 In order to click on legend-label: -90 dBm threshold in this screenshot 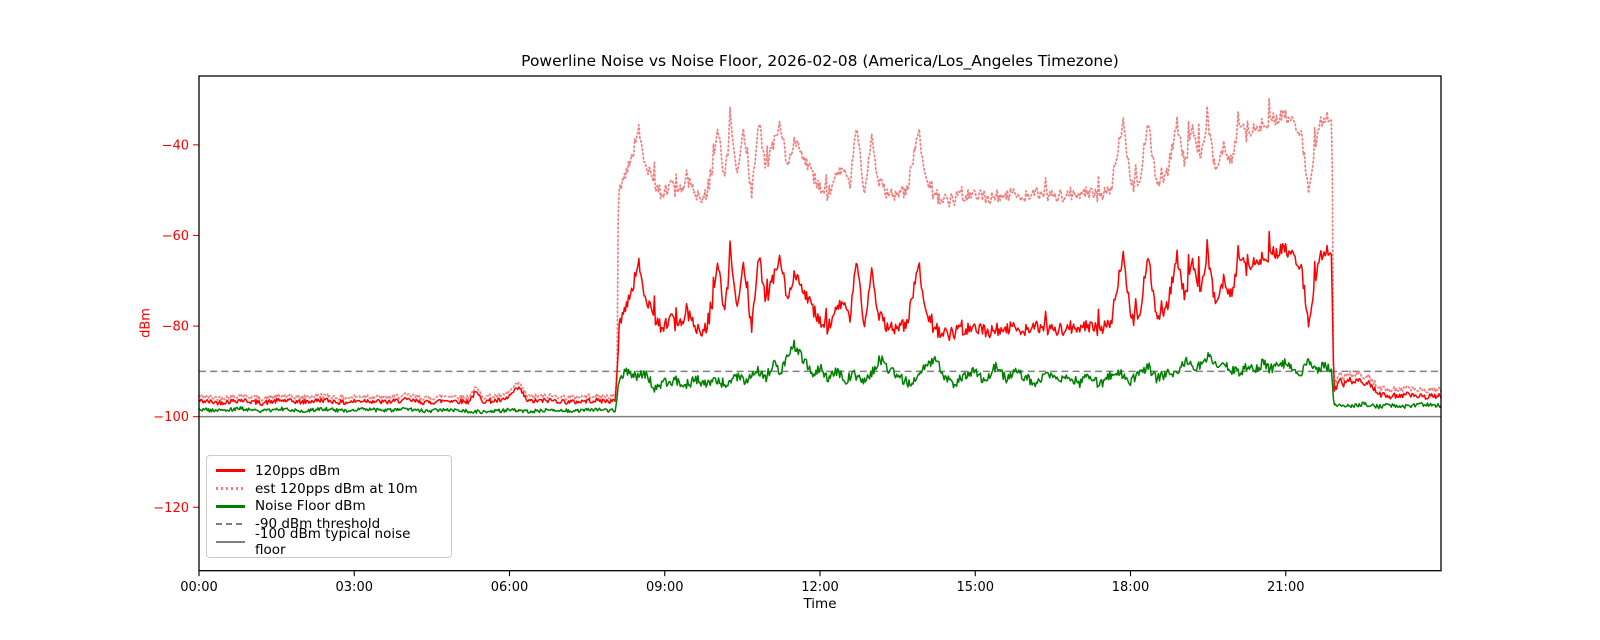, I will do `click(318, 524)`.